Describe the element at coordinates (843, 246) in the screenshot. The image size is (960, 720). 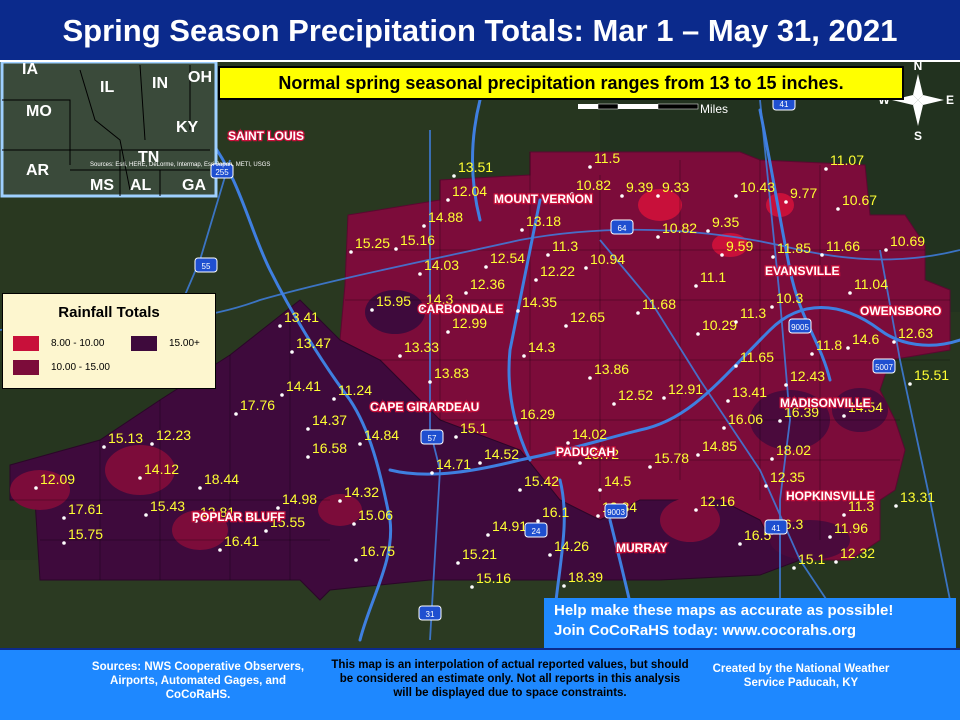
I see `rainfall-value: 11.66` at that location.